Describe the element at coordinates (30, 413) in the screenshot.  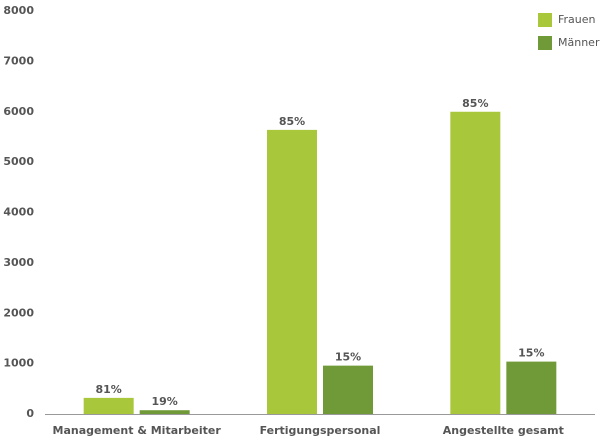
I see `y-tick-label: 0` at that location.